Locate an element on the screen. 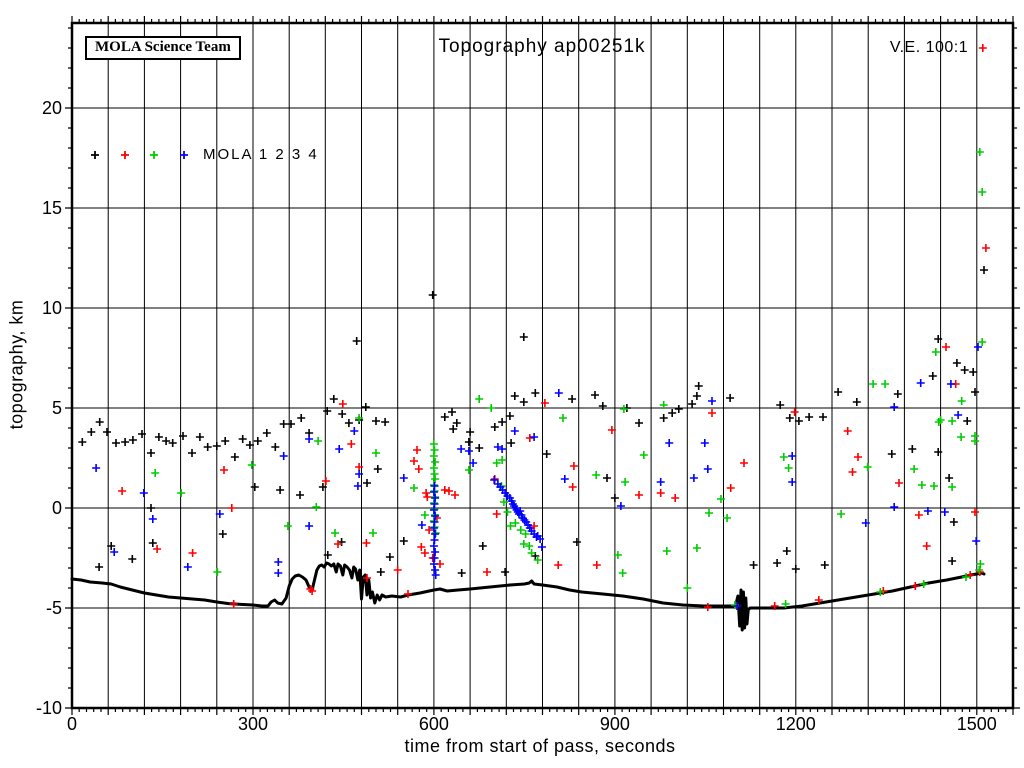  ground-track-profile is located at coordinates (528, 596).